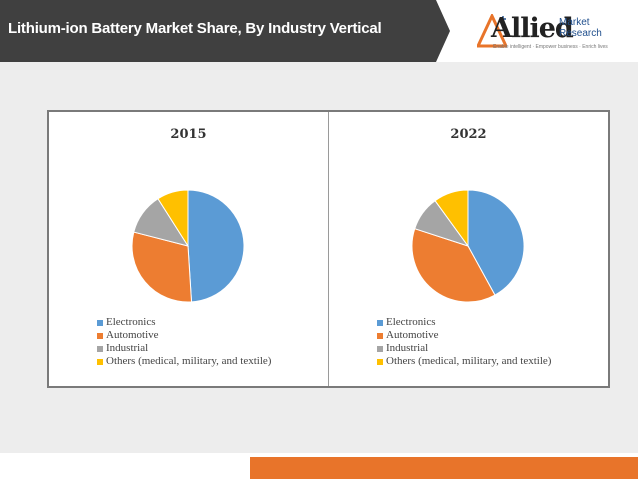 Image resolution: width=638 pixels, height=479 pixels. What do you see at coordinates (574, 22) in the screenshot?
I see `logo-line-1: Market` at bounding box center [574, 22].